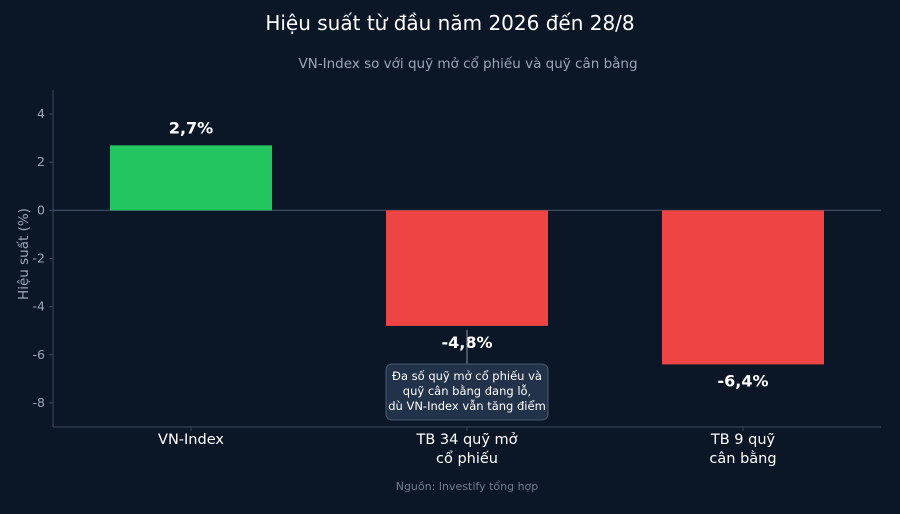  What do you see at coordinates (191, 440) in the screenshot?
I see `x-tick-label: VN-Index` at bounding box center [191, 440].